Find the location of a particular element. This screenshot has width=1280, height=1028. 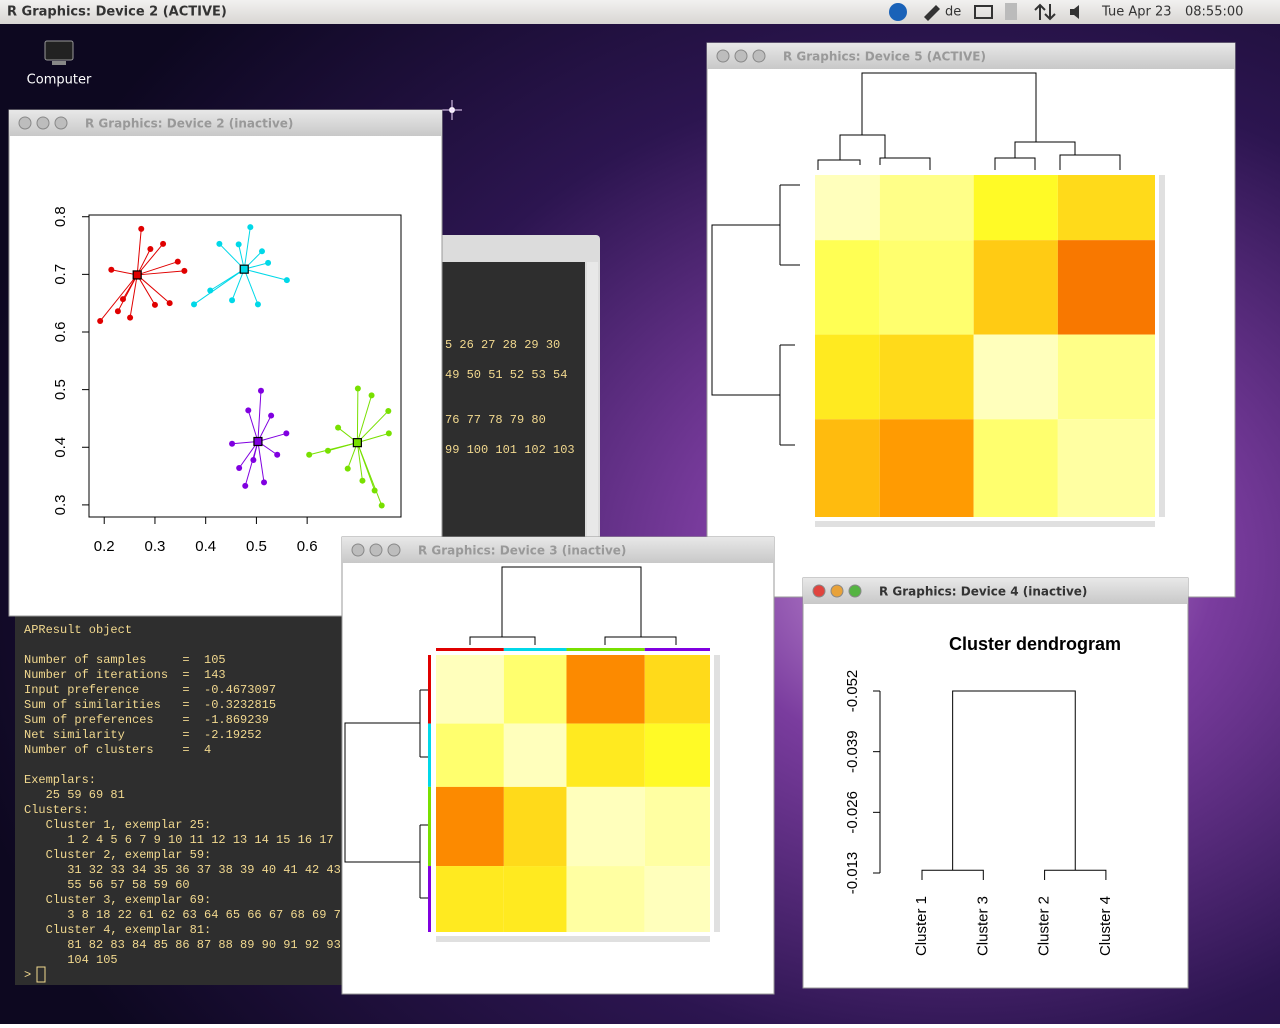

clipboard-icon is located at coordinates (1011, 11).